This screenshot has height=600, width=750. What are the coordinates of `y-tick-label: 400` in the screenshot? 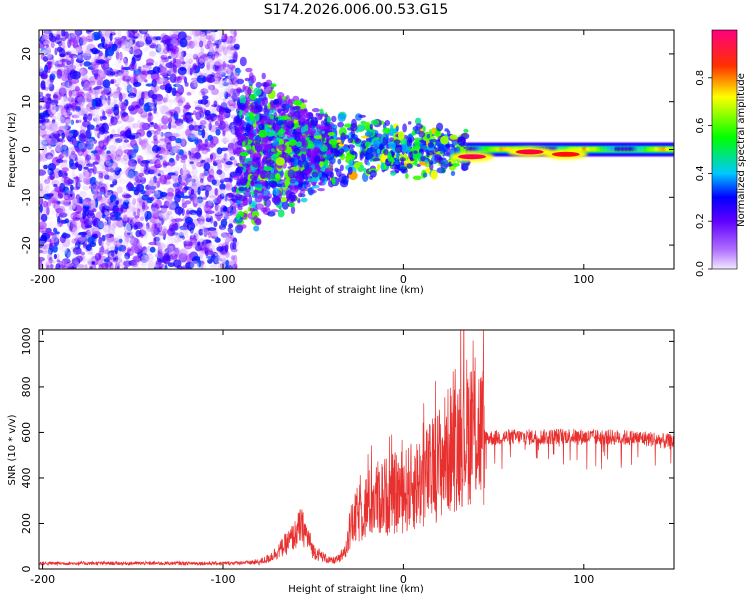 It's located at (26, 477).